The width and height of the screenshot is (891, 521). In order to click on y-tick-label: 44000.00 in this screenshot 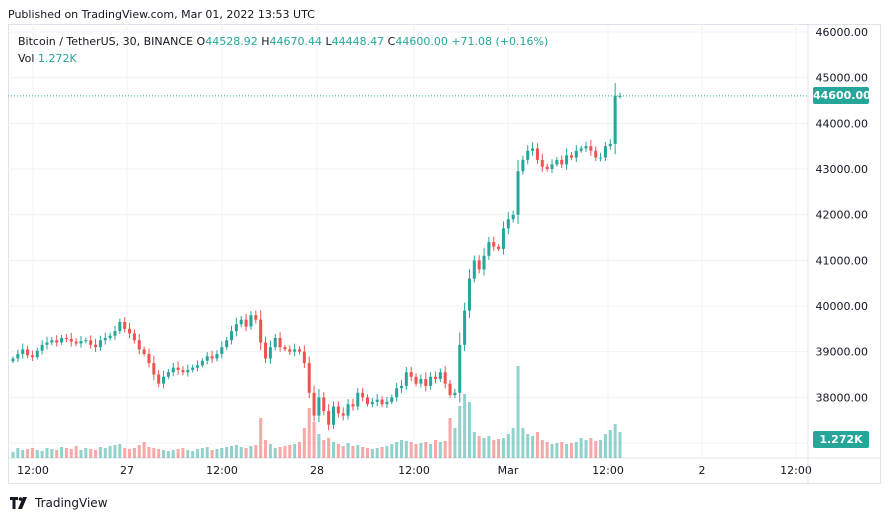, I will do `click(842, 123)`.